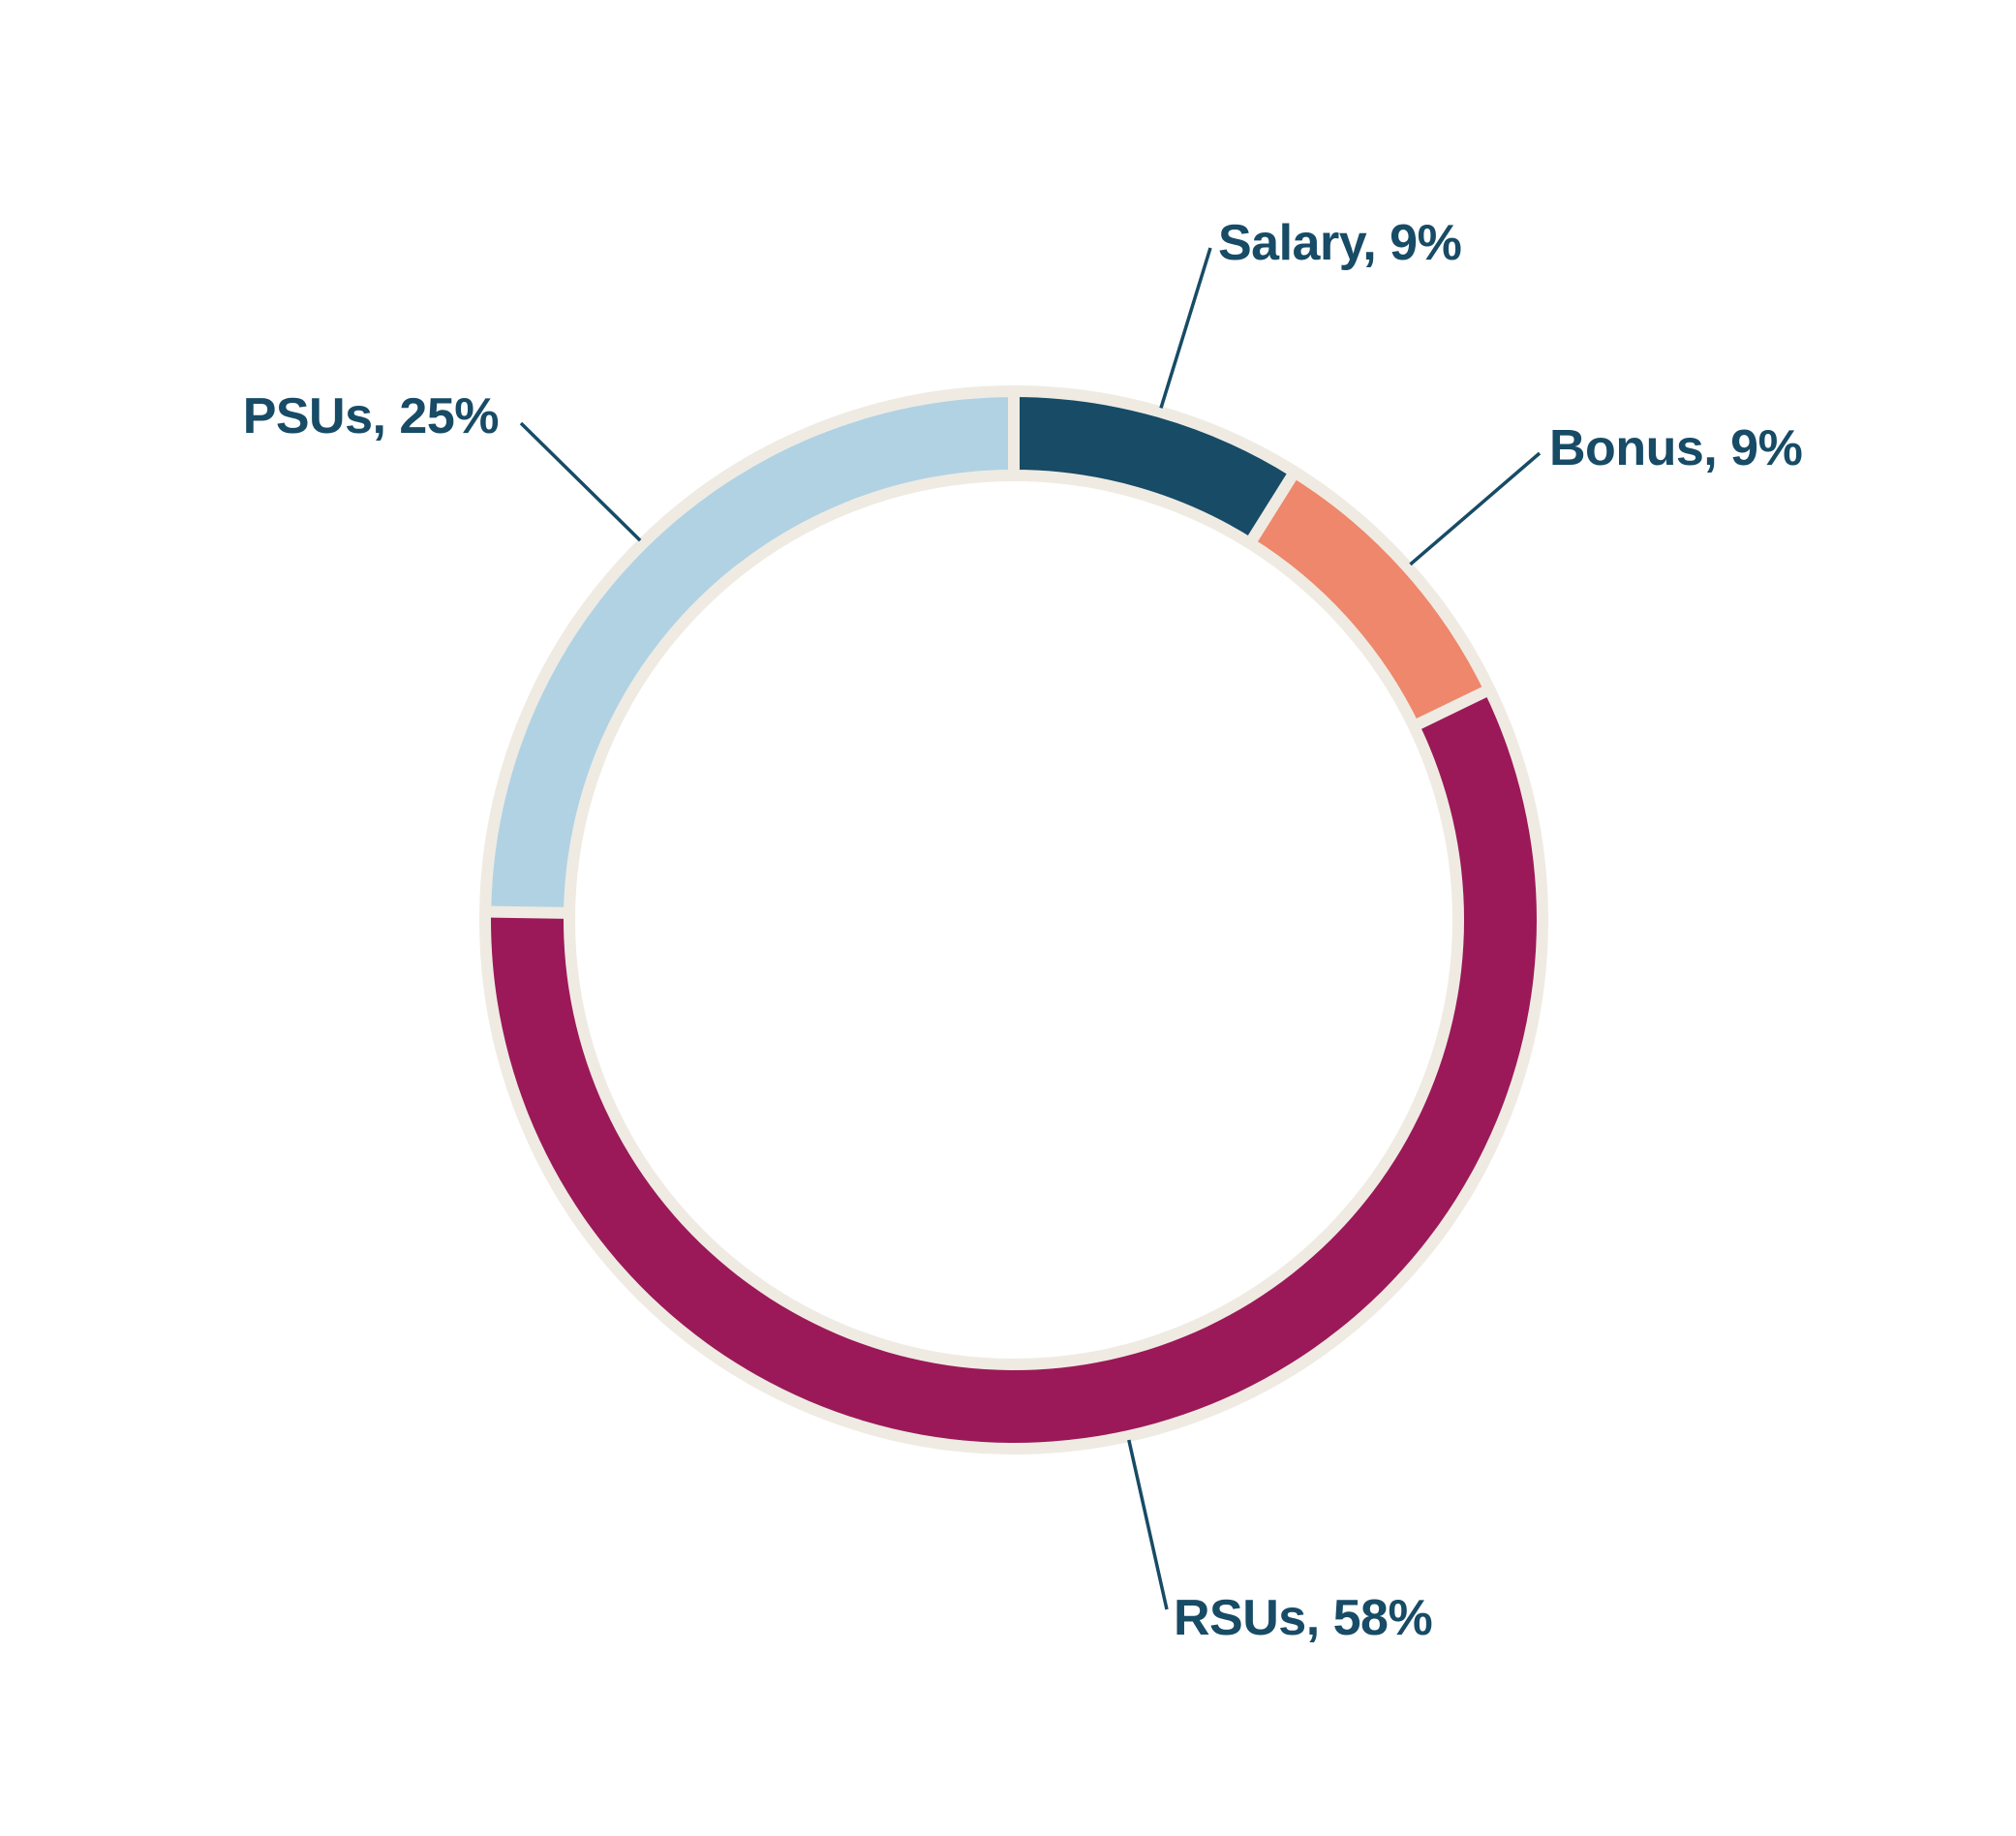 Image resolution: width=2016 pixels, height=1836 pixels. What do you see at coordinates (1153, 468) in the screenshot?
I see `slice-salary` at bounding box center [1153, 468].